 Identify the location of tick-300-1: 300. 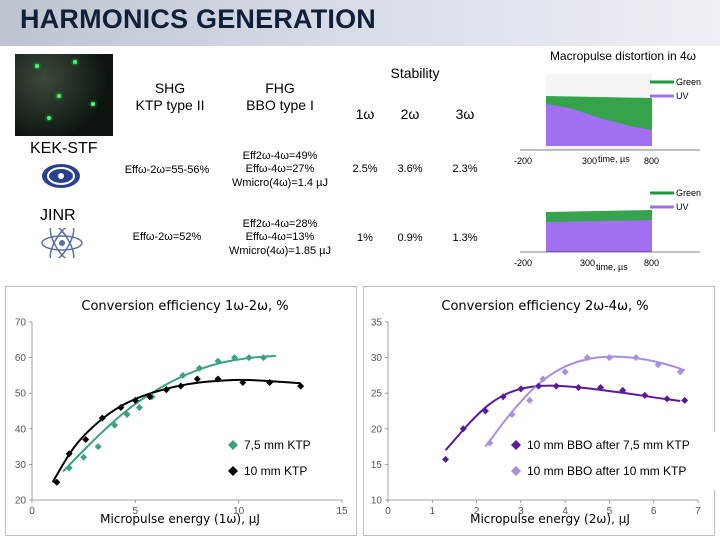
(590, 161).